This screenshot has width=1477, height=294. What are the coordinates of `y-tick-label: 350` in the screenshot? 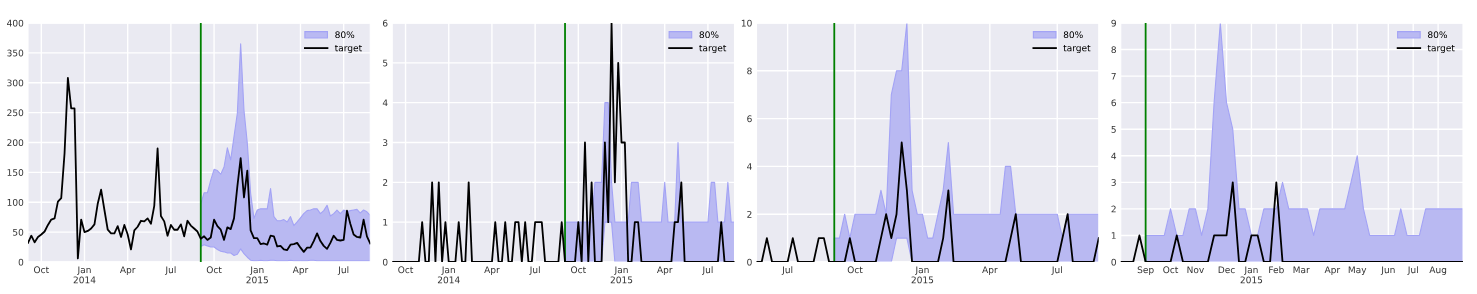 It's located at (15, 53).